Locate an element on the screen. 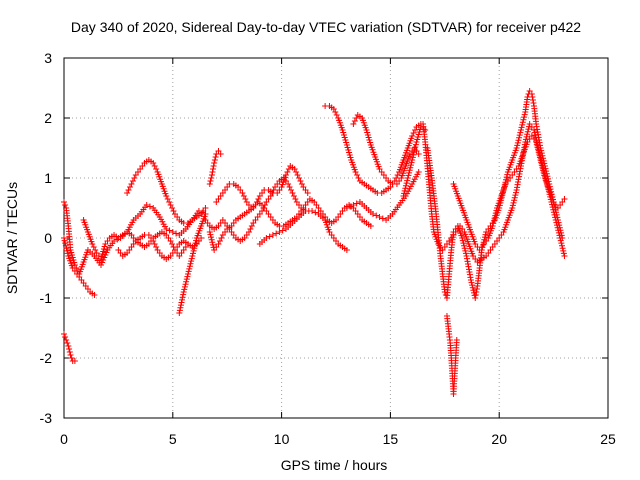  data-series-s13 is located at coordinates (375, 149).